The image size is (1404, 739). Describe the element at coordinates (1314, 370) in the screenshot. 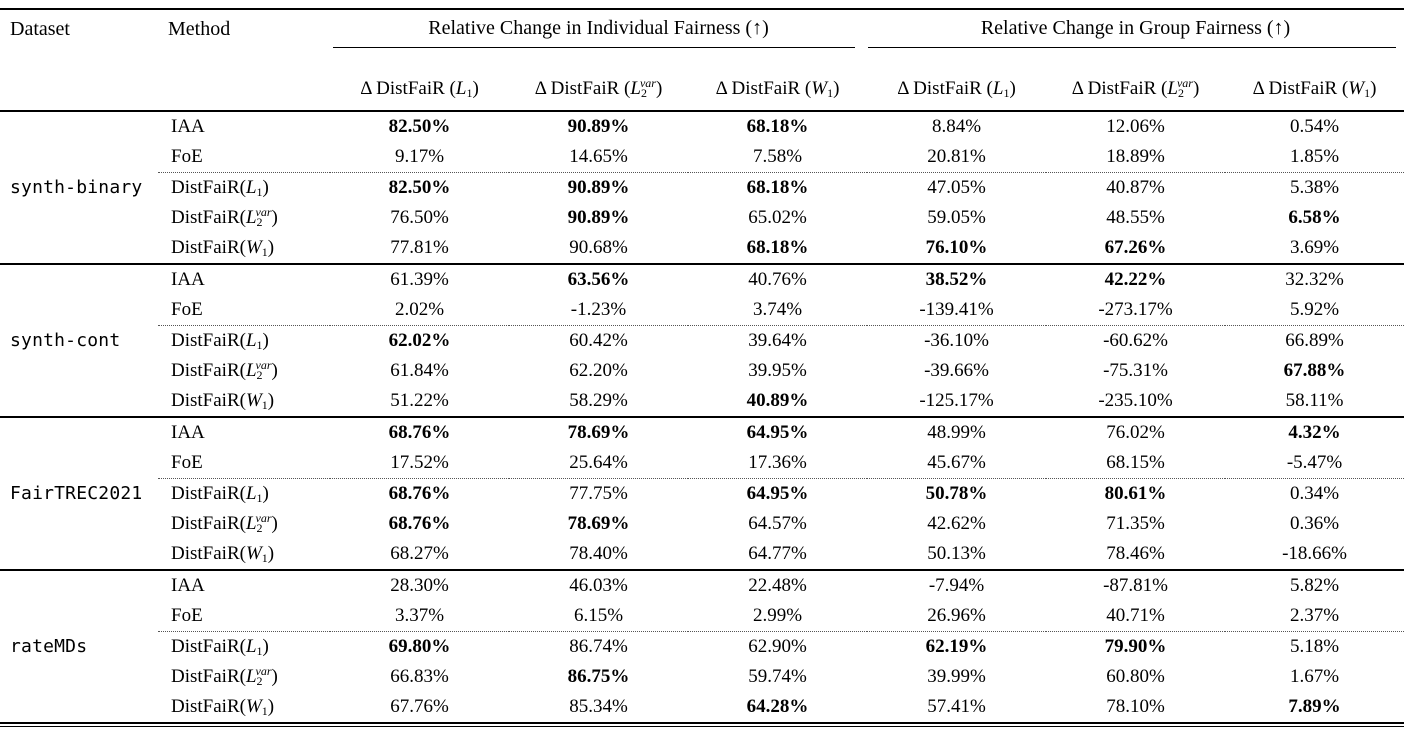

I see `metric-value: 67.88%` at that location.